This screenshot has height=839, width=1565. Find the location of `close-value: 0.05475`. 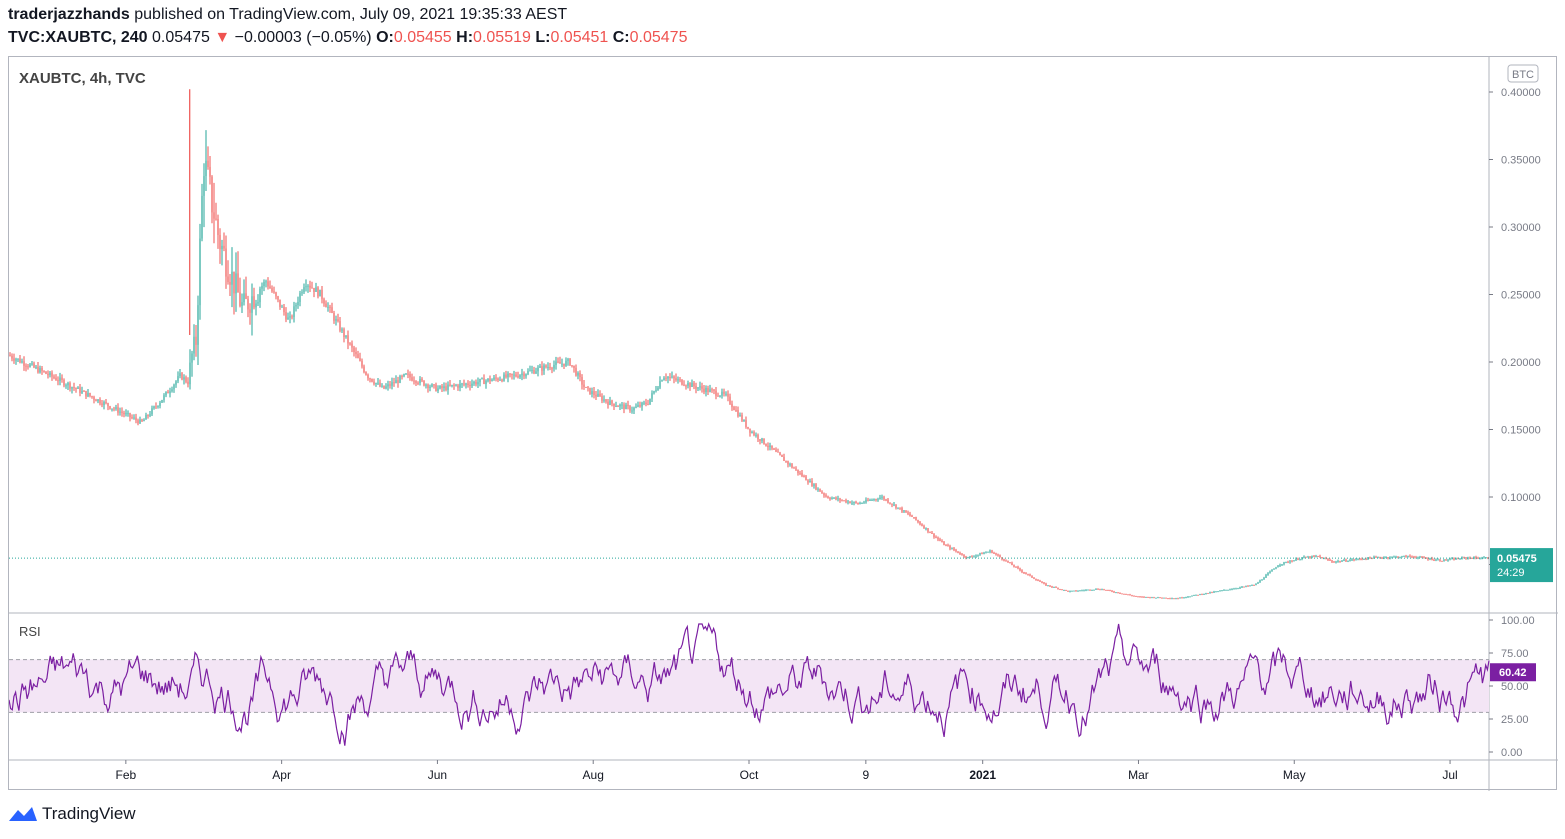

close-value: 0.05475 is located at coordinates (658, 37).